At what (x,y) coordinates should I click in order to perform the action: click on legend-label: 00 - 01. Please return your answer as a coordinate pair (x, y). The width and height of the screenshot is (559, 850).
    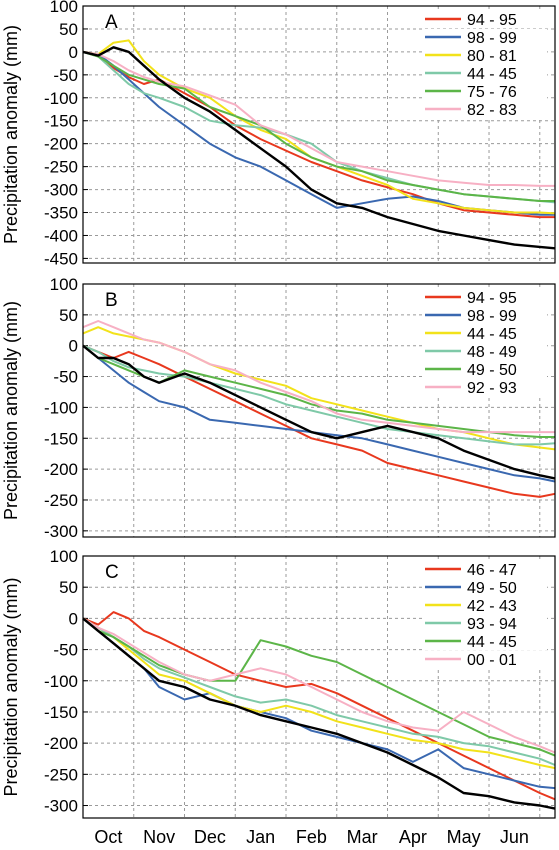
    Looking at the image, I should click on (492, 660).